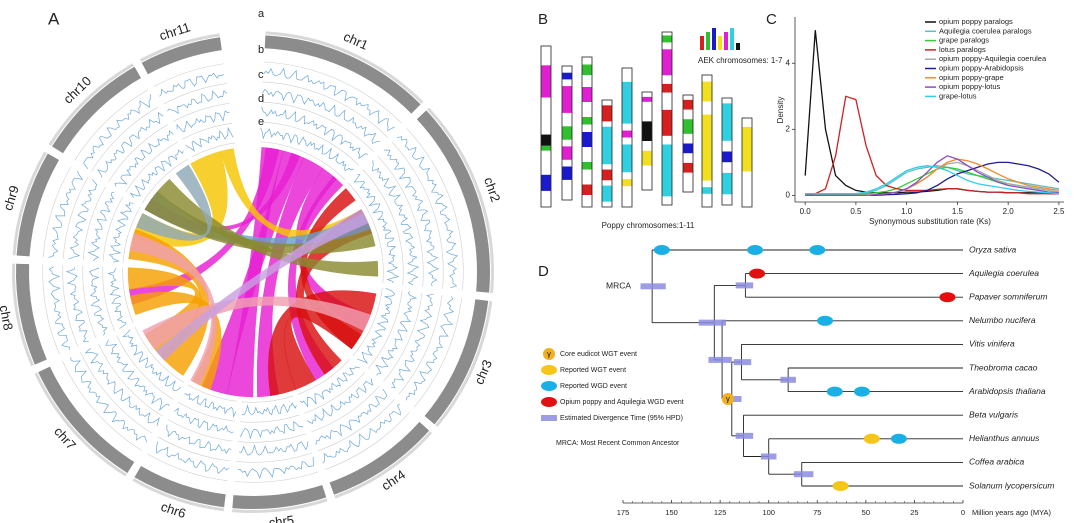  What do you see at coordinates (598, 354) in the screenshot?
I see `legend-label: Core eudicot WGT event` at bounding box center [598, 354].